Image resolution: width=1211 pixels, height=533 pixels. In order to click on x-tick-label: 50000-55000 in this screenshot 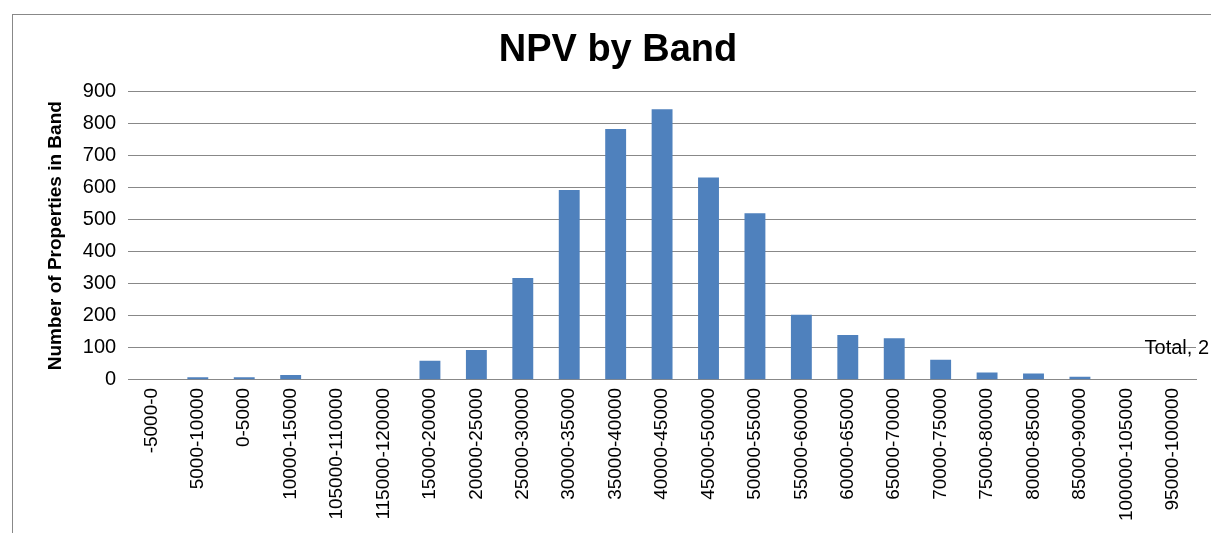, I will do `click(754, 443)`.